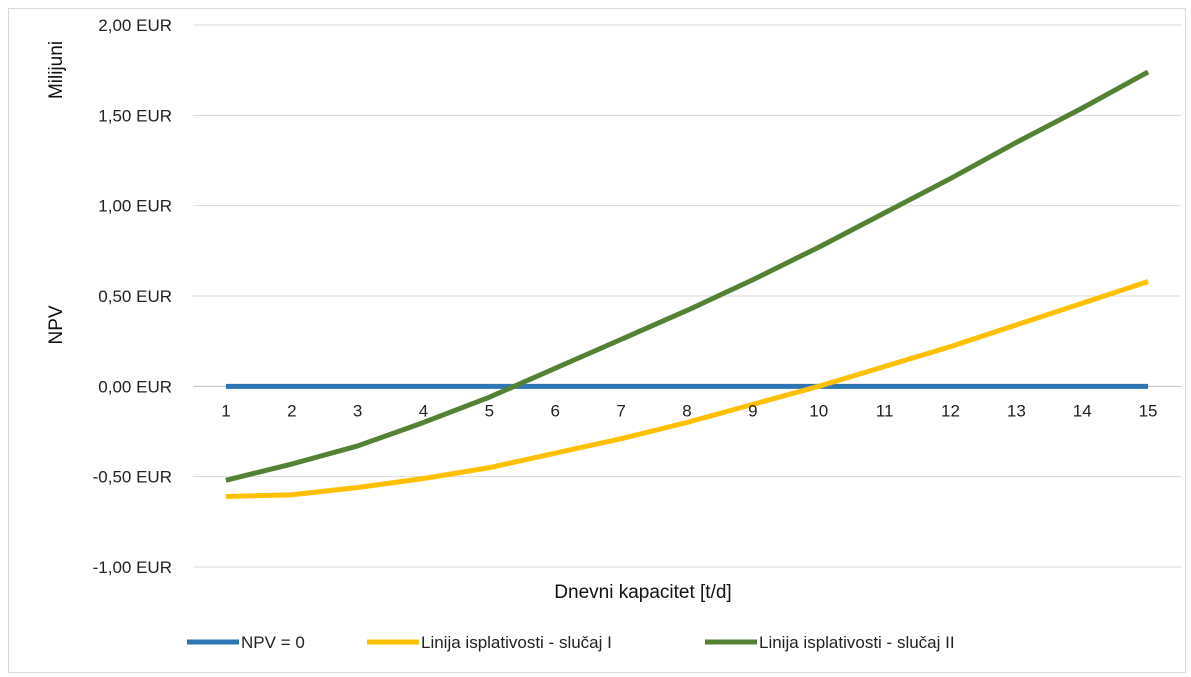  I want to click on y-tick-label: 1,50 EUR, so click(135, 115).